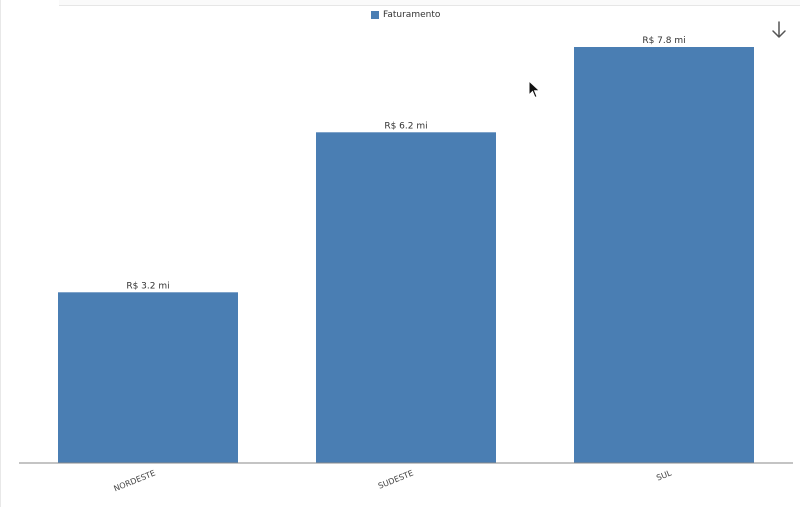  I want to click on tick-labels-group: NORDESTE SUDESTE SUL, so click(393, 480).